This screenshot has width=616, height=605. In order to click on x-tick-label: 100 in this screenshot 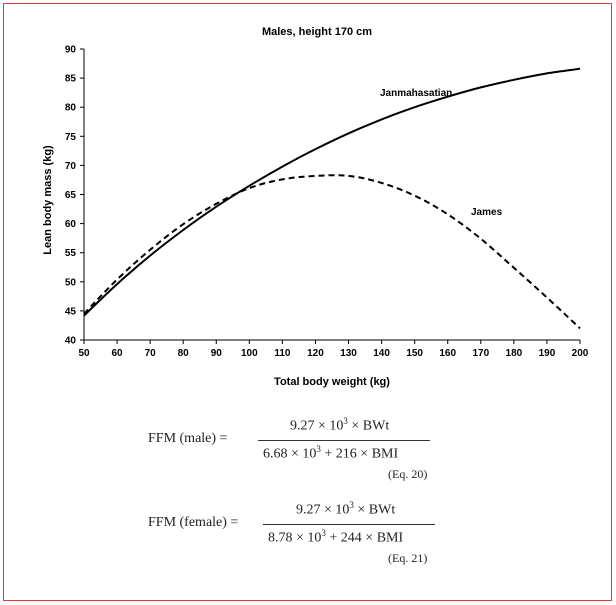, I will do `click(249, 353)`.